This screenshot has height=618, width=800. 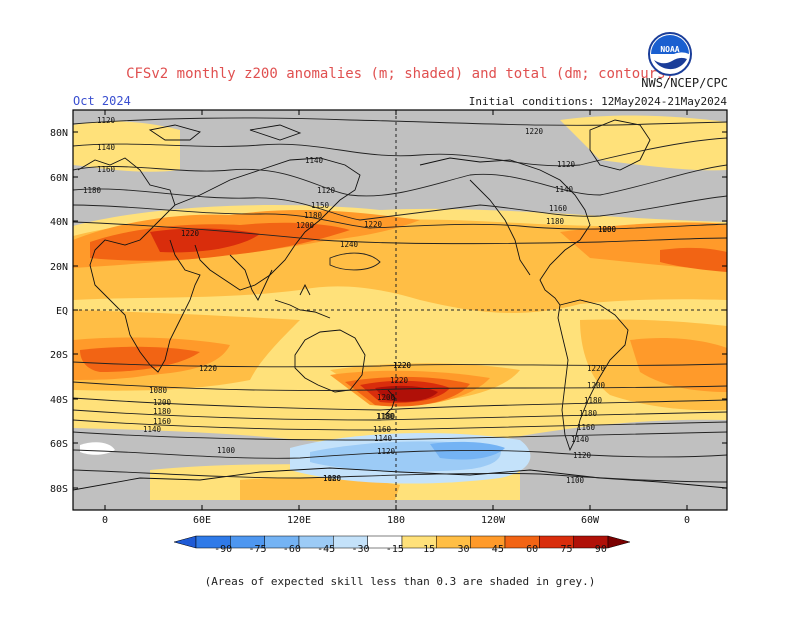 What do you see at coordinates (59, 178) in the screenshot?
I see `lat-label: 60N` at bounding box center [59, 178].